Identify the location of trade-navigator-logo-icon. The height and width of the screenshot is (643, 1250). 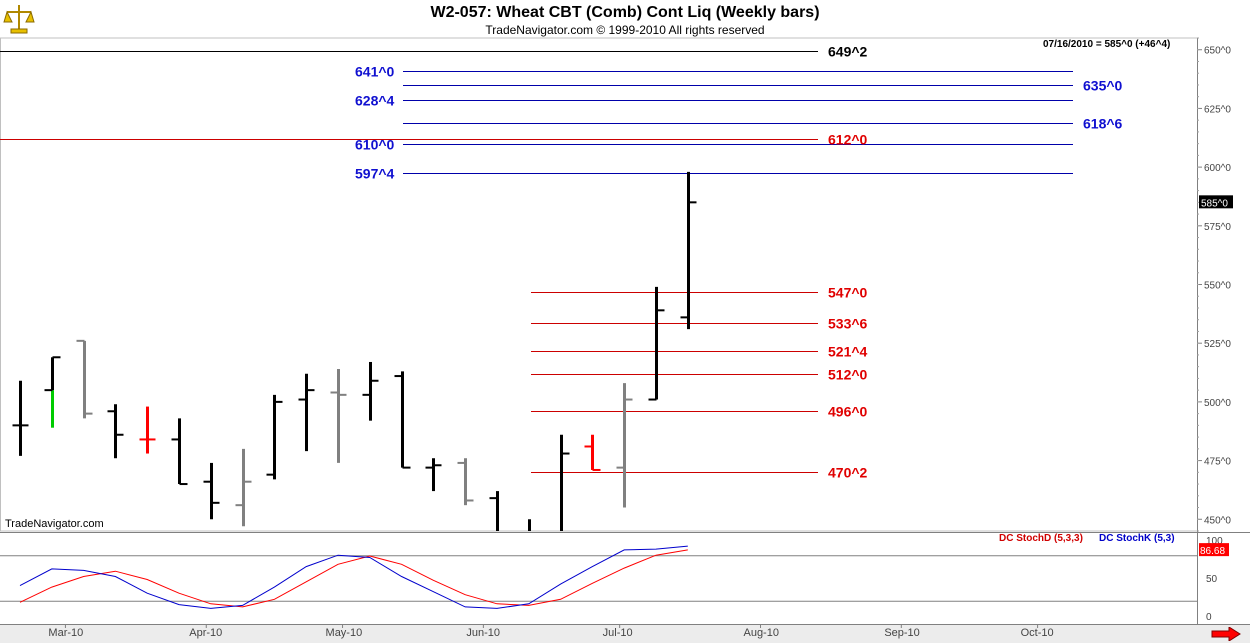
(19, 19).